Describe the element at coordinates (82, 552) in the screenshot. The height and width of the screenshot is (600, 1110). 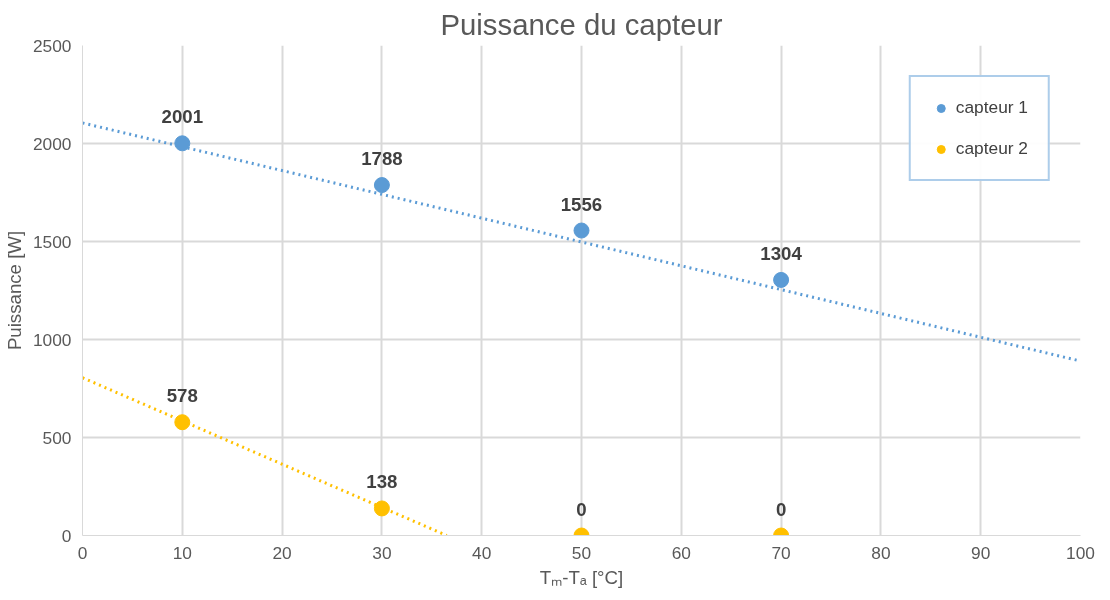
I see `x-tick-label: 0` at that location.